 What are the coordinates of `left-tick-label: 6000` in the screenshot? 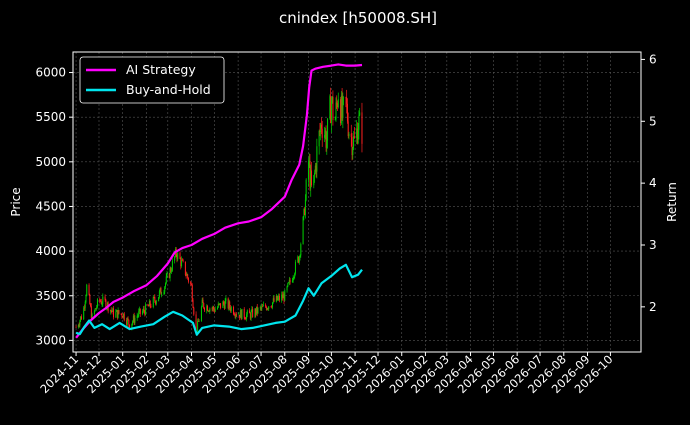 It's located at (50, 73).